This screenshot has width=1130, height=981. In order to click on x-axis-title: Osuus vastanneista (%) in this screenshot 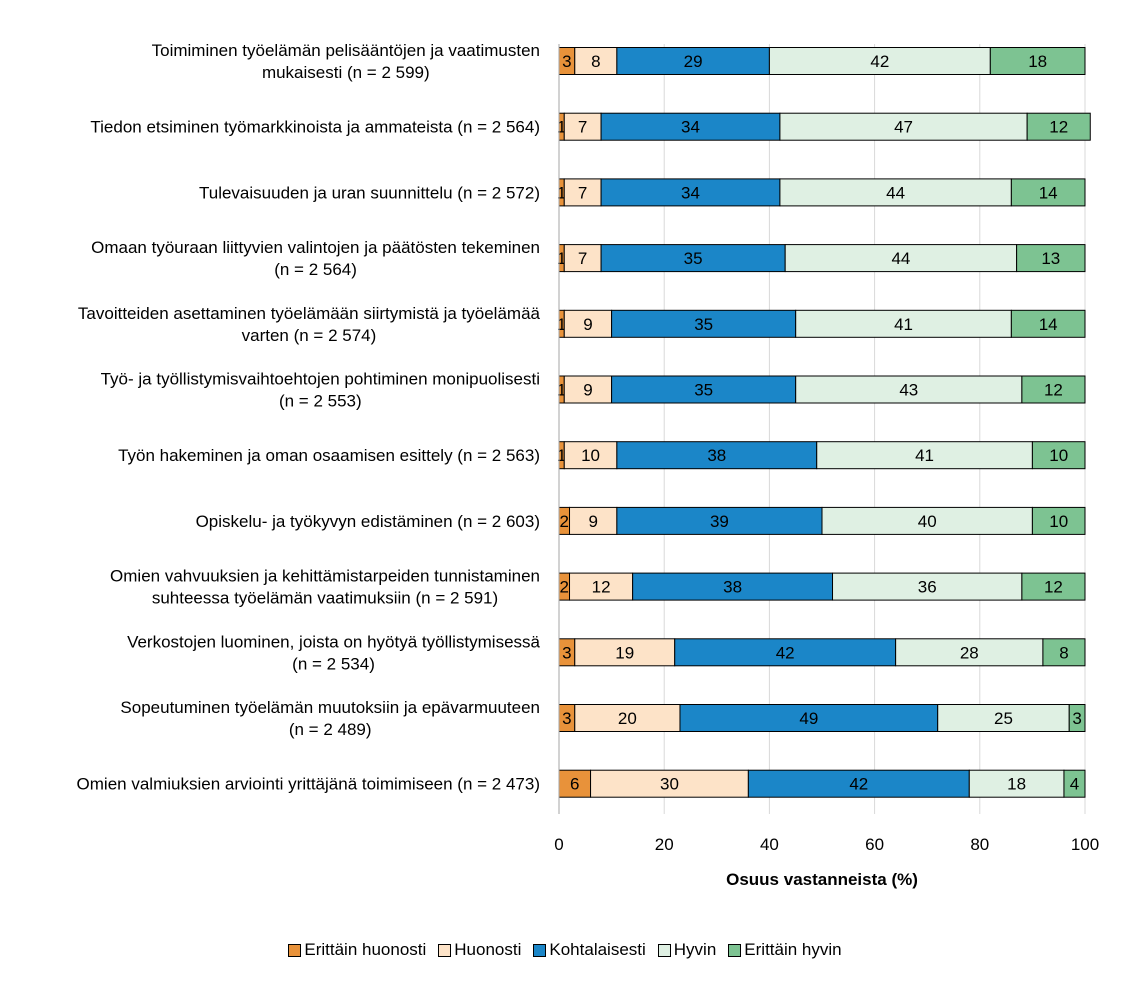, I will do `click(822, 879)`.